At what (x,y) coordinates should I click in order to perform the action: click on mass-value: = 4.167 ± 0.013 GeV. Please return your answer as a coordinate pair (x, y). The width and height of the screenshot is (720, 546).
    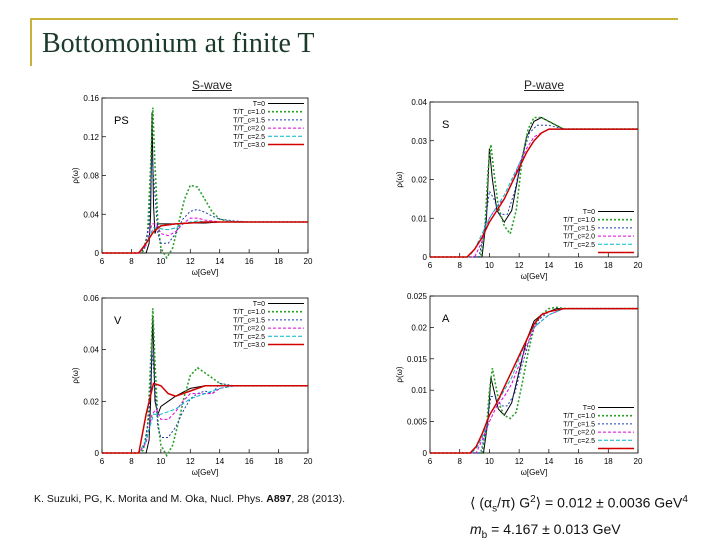
    Looking at the image, I should click on (554, 529).